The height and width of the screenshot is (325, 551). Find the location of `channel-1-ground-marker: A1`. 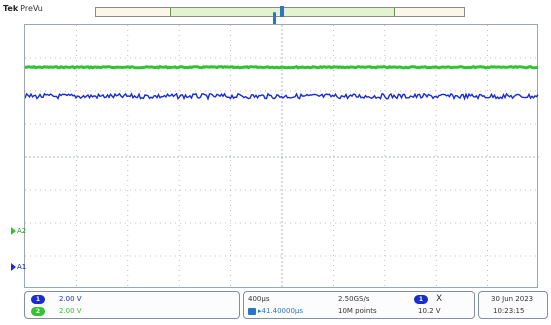

channel-1-ground-marker: A1 is located at coordinates (18, 267).